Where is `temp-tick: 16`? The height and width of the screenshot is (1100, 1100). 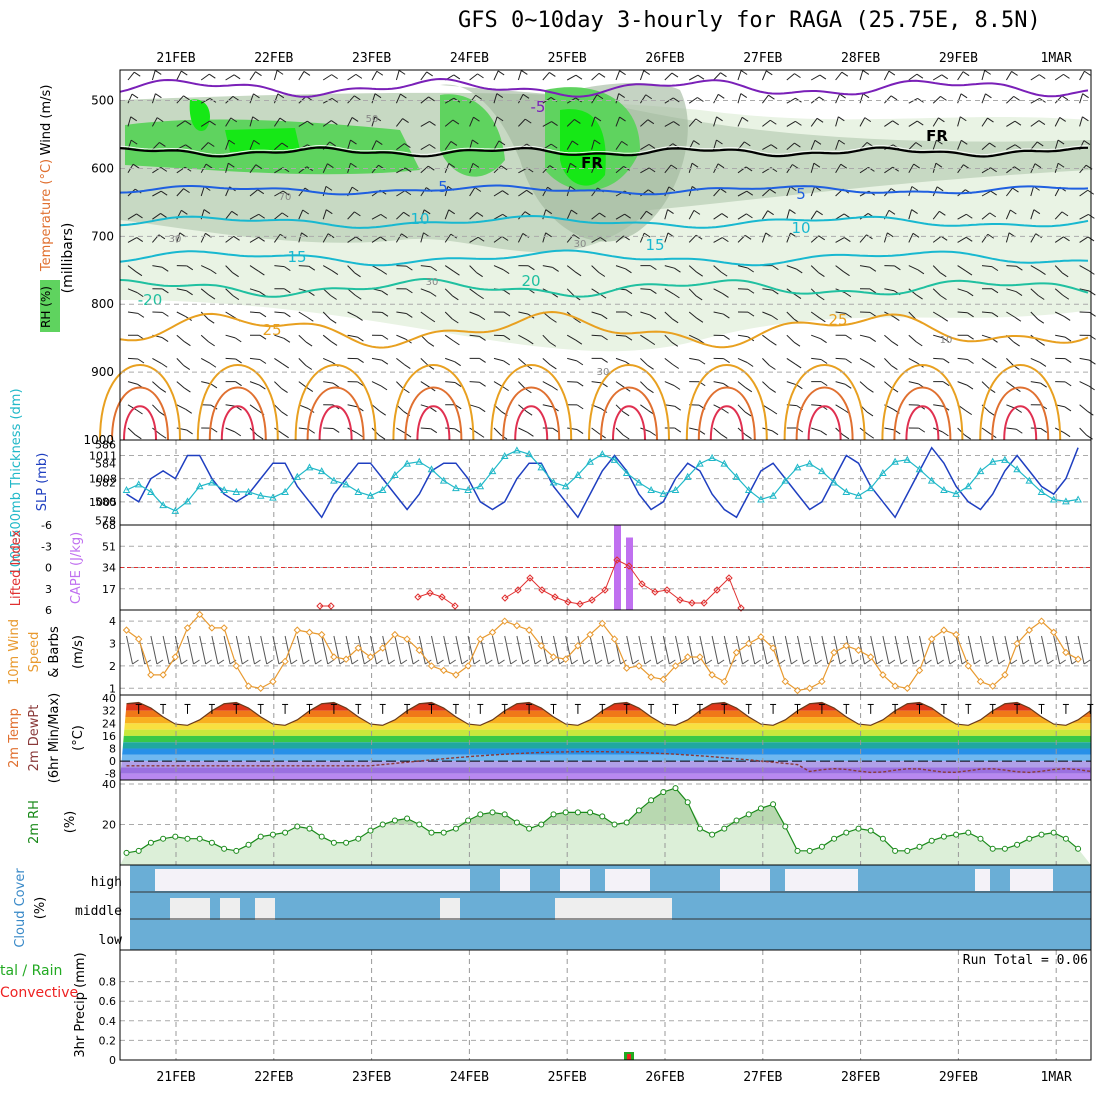 temp-tick: 16 is located at coordinates (109, 736).